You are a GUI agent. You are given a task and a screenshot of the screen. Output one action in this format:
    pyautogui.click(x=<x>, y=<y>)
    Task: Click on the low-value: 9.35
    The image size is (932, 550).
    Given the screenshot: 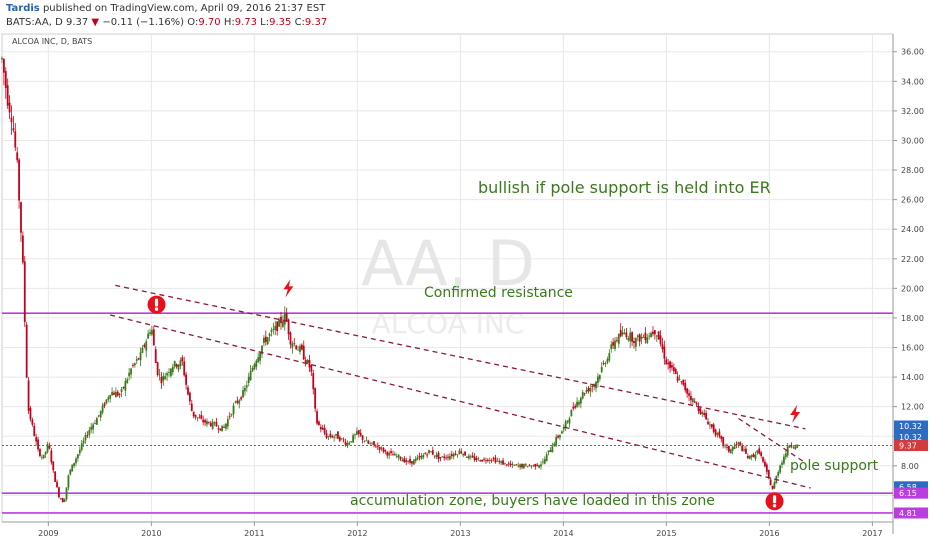 What is the action you would take?
    pyautogui.click(x=280, y=22)
    